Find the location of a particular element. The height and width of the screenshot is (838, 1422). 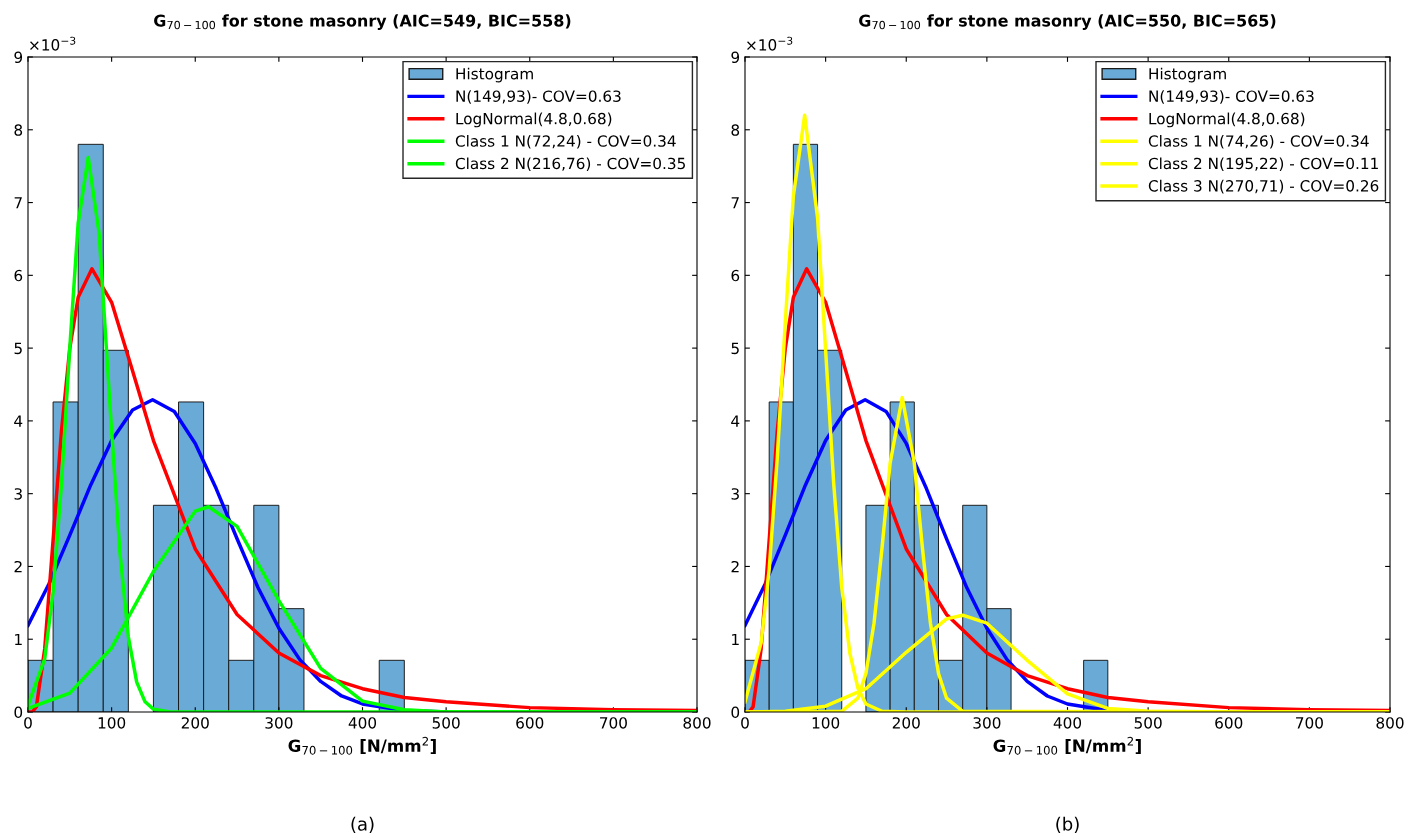

chart-title: G$_{70−100}$ for stone masonry (AIC=550, BIC=565) is located at coordinates (1067, 22).